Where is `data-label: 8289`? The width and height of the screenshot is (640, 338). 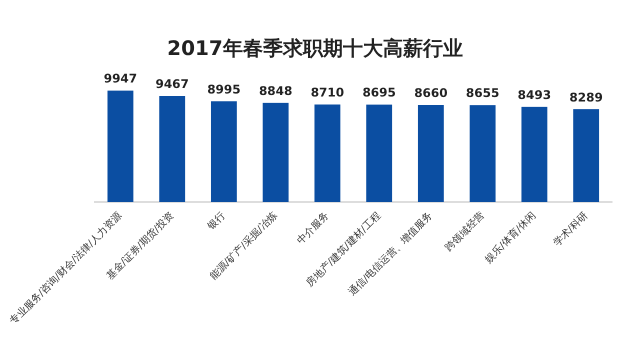 data-label: 8289 is located at coordinates (586, 97).